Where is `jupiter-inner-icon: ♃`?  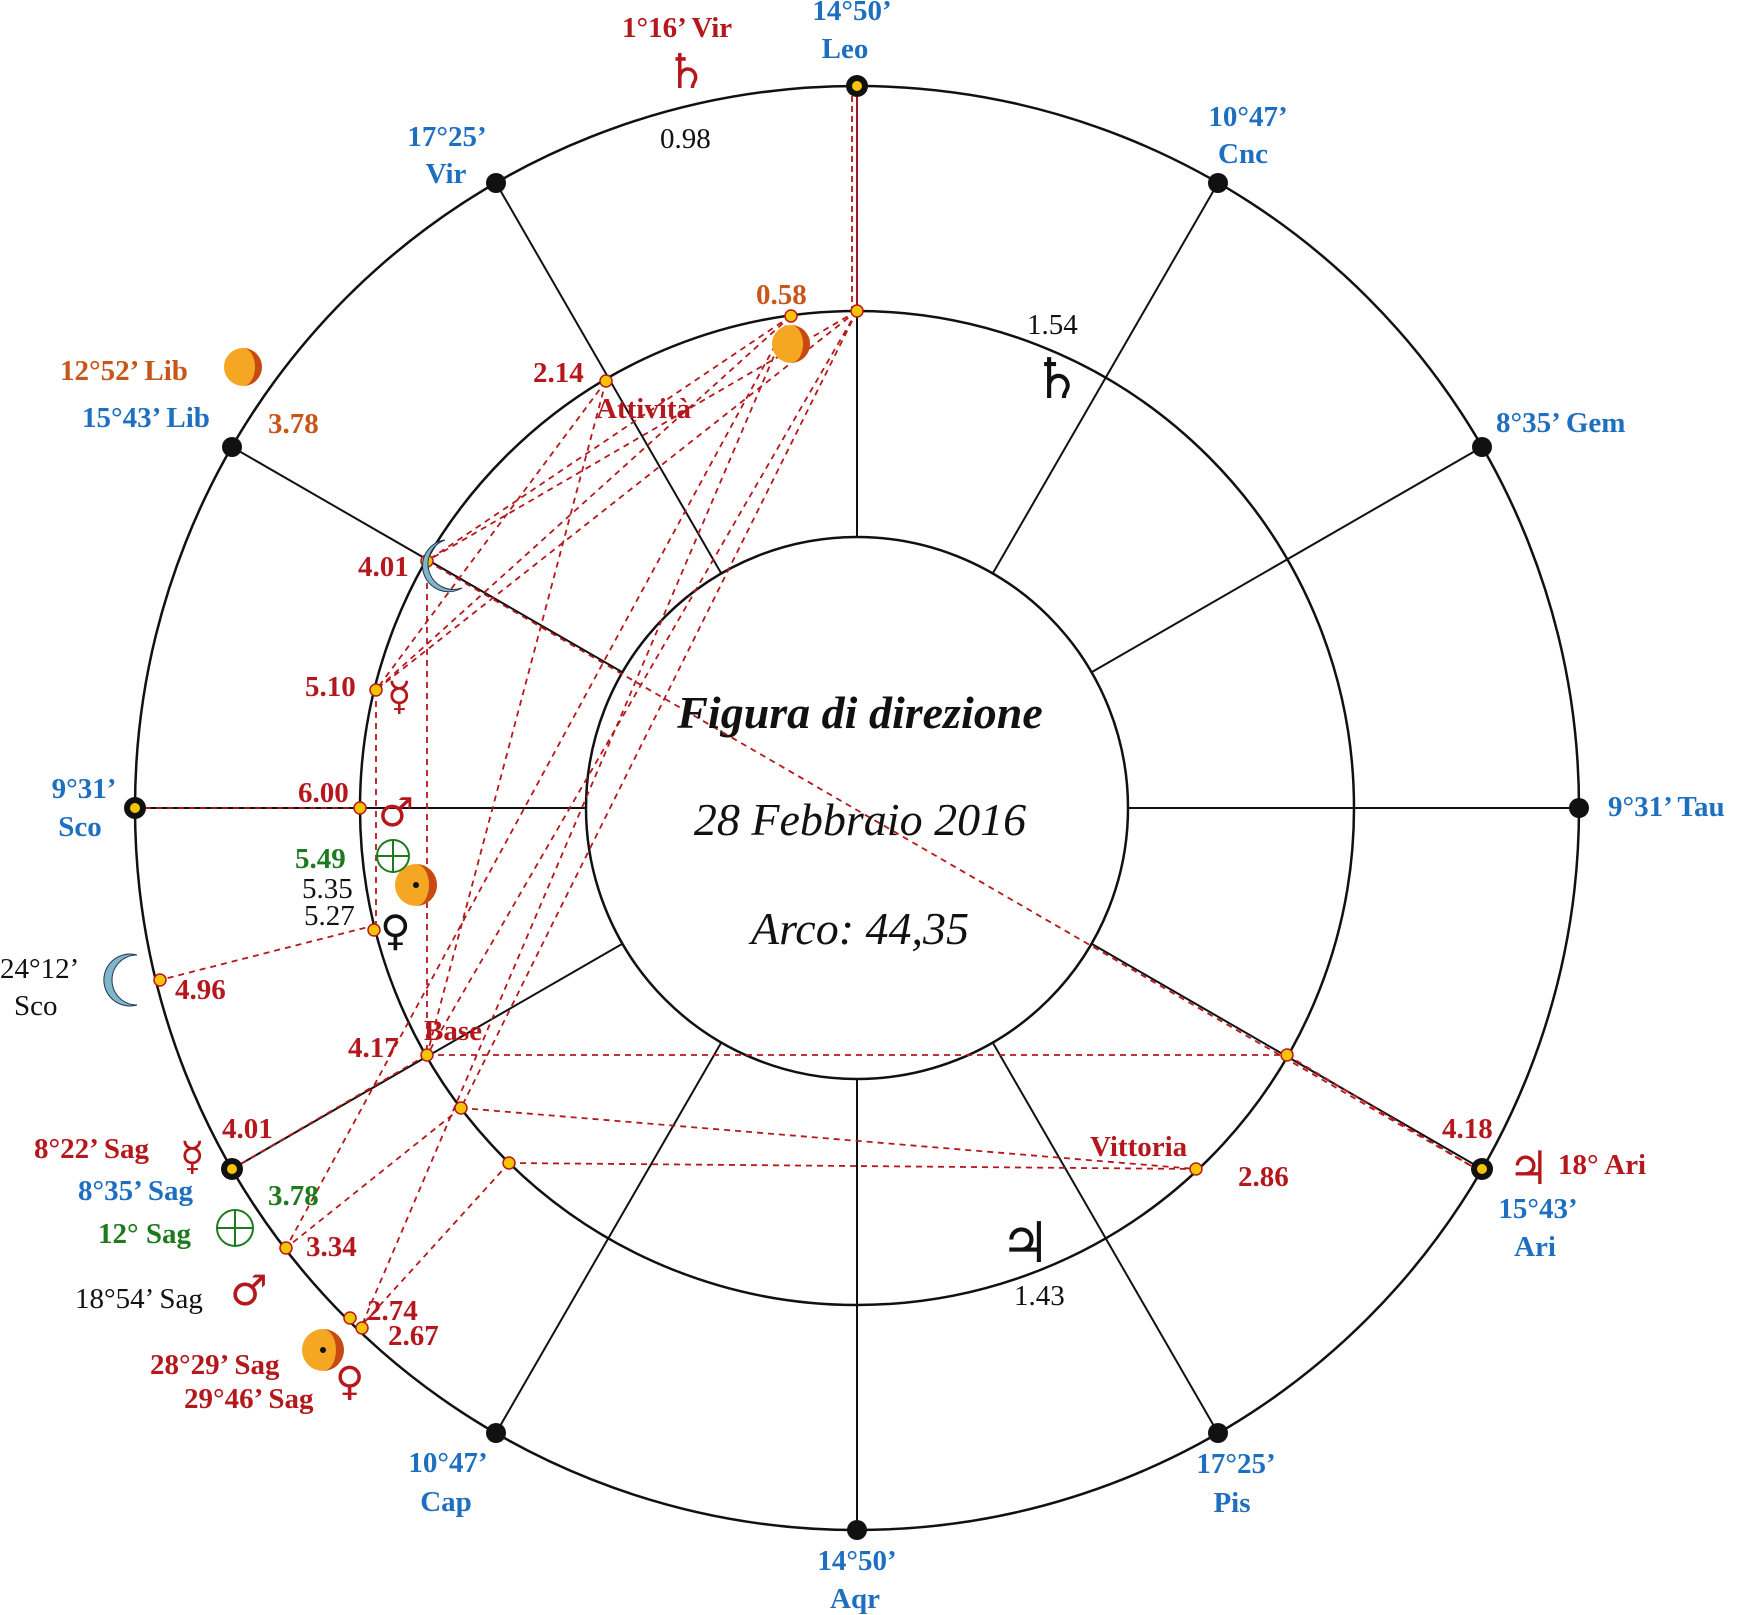 jupiter-inner-icon: ♃ is located at coordinates (1025, 1243).